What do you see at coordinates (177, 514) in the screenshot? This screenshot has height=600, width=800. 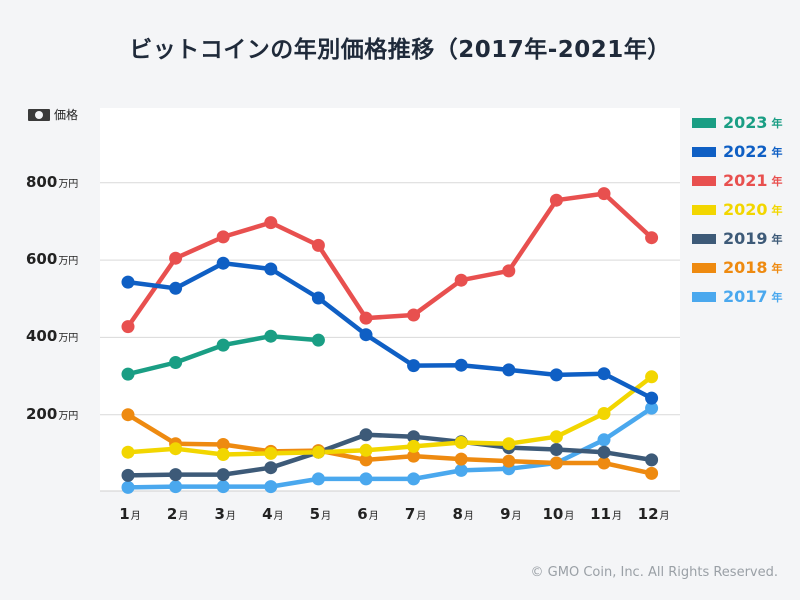 I see `x-tick-label: 2月` at bounding box center [177, 514].